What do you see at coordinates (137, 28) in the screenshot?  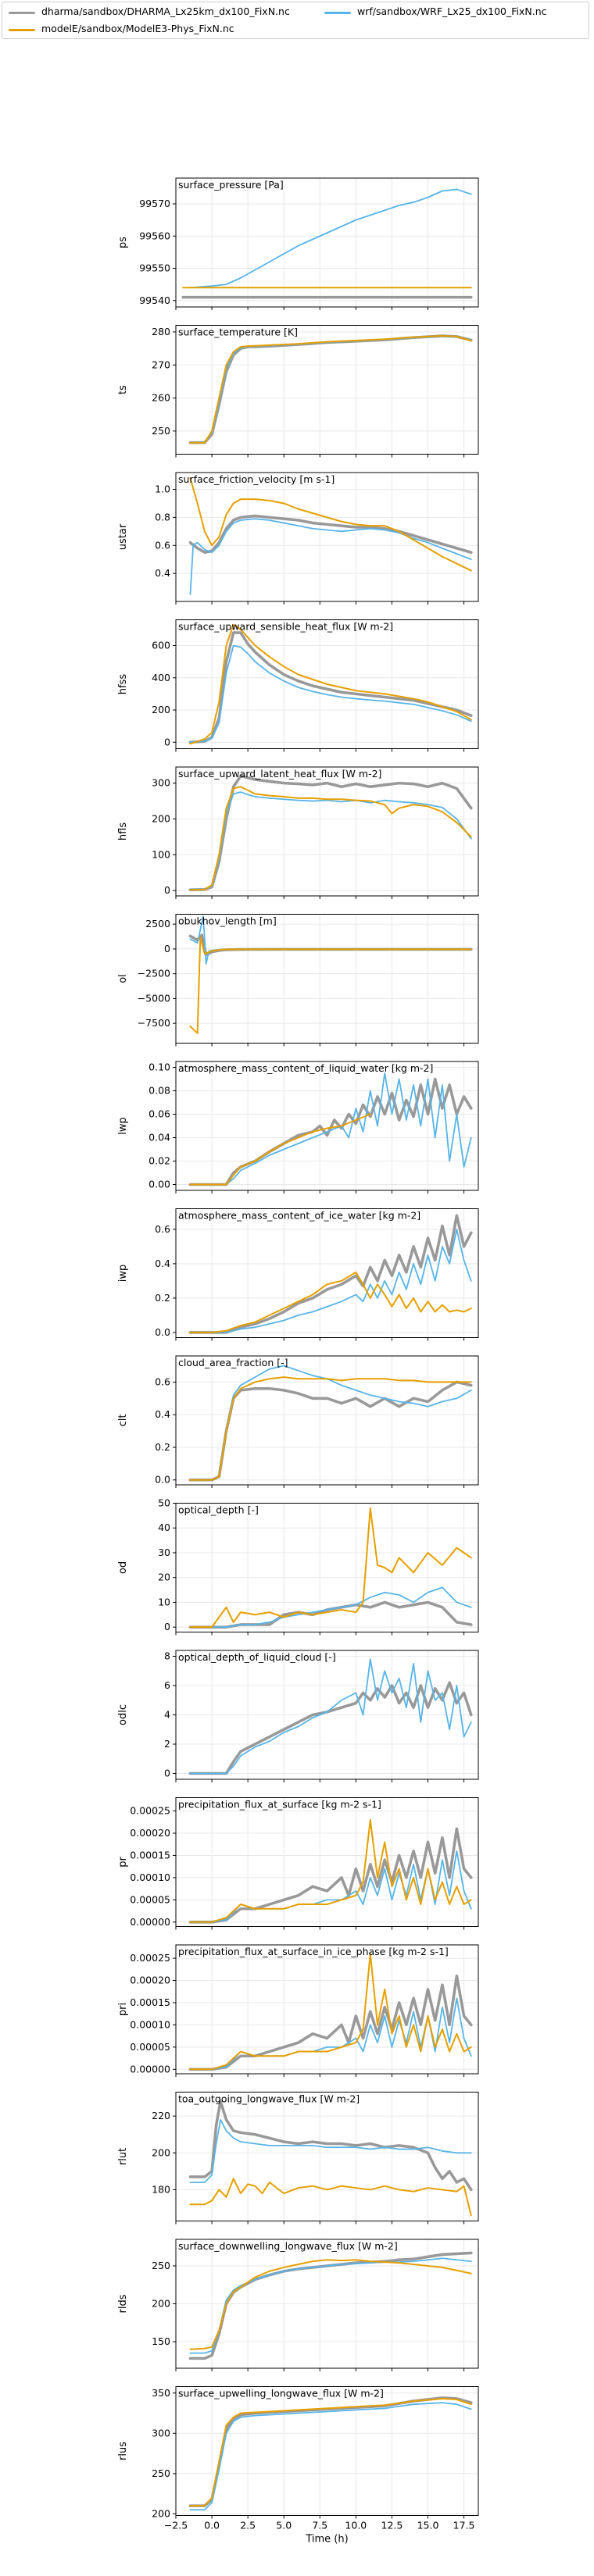 I see `legend-label-modele: modelE/sandbox/ModelE3-Phys_FixN.nc` at bounding box center [137, 28].